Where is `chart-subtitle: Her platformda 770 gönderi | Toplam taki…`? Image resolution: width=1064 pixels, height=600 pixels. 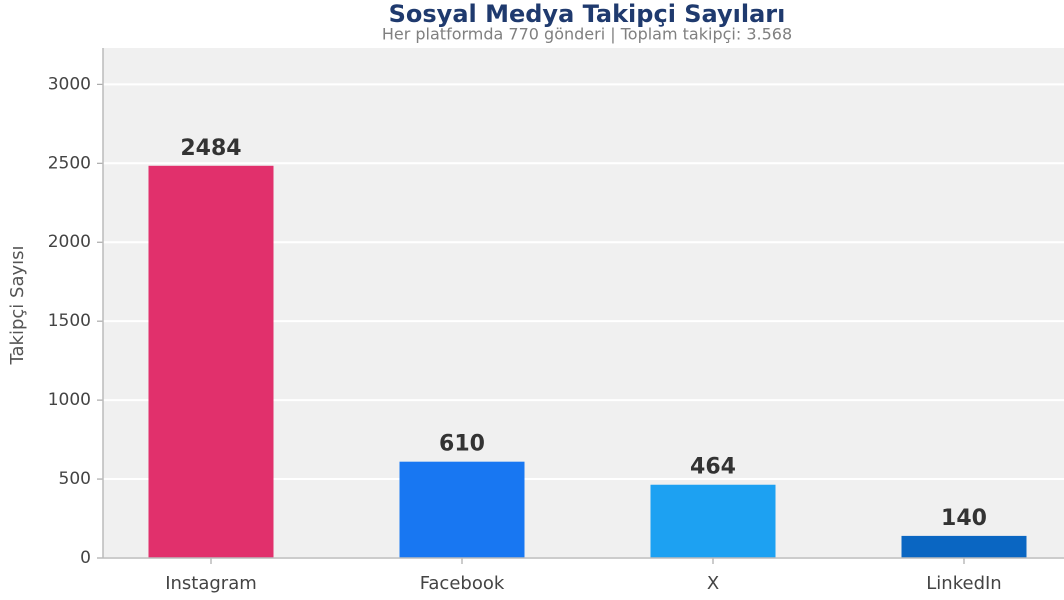 chart-subtitle: Her platformda 770 gönderi | Toplam taki… is located at coordinates (587, 34).